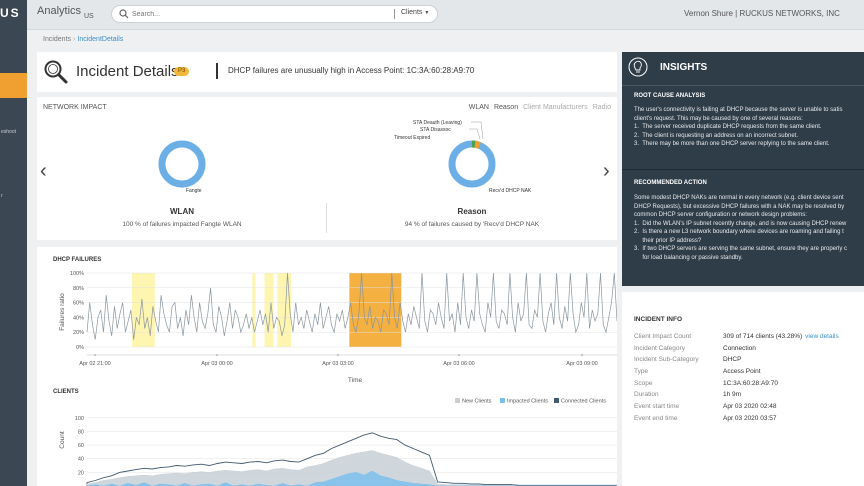  What do you see at coordinates (750, 383) in the screenshot?
I see `info-value: 1C:3A:60:28:A9:70` at bounding box center [750, 383].